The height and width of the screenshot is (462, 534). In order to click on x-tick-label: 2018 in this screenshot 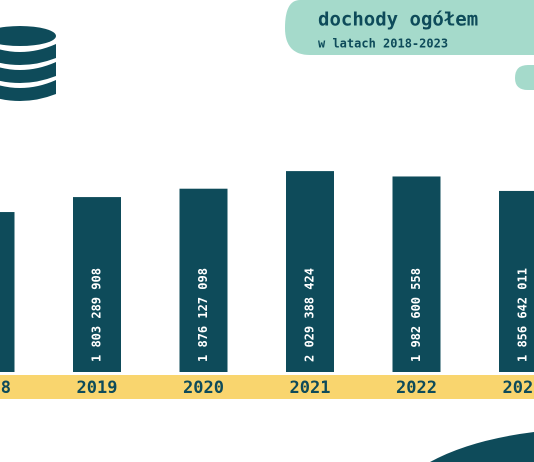, I will do `click(5, 388)`.